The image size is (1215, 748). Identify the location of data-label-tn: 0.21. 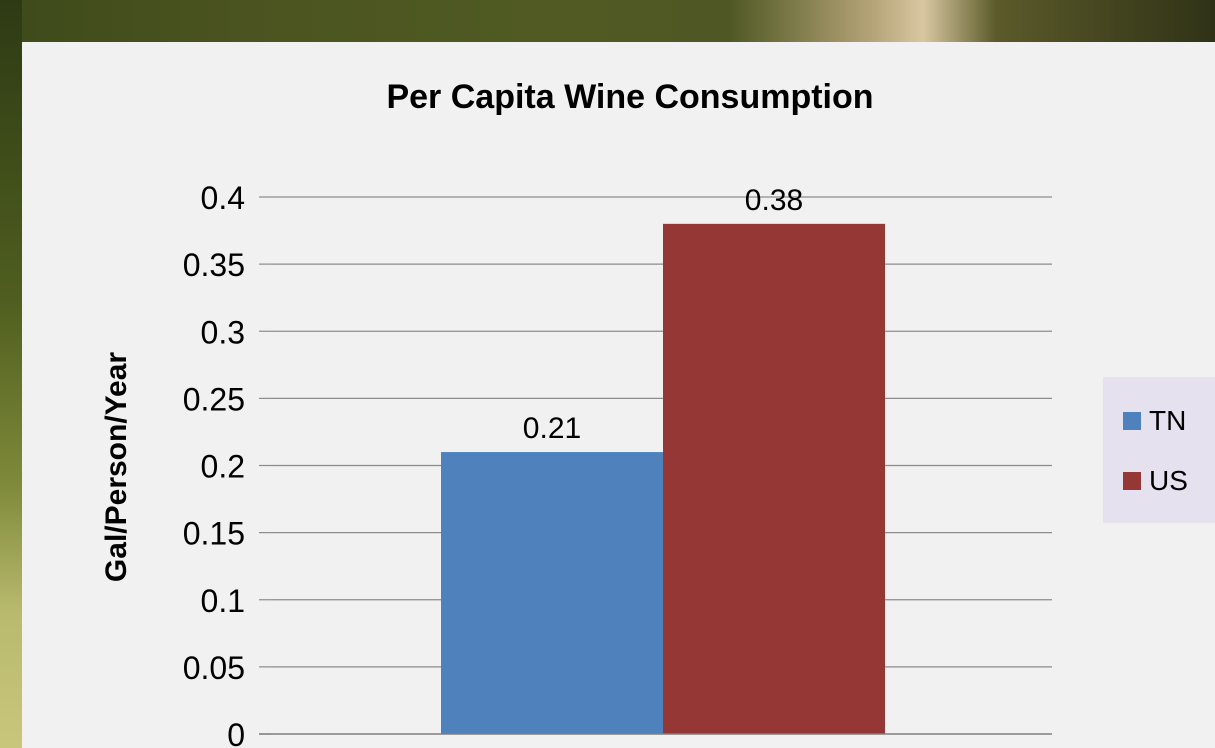
(552, 428).